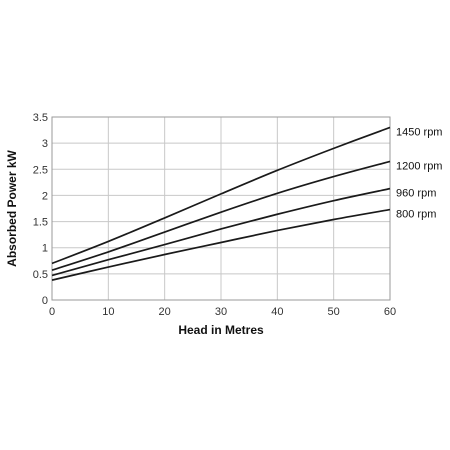 The width and height of the screenshot is (450, 450). What do you see at coordinates (221, 330) in the screenshot?
I see `x-axis-title: Head in Metres` at bounding box center [221, 330].